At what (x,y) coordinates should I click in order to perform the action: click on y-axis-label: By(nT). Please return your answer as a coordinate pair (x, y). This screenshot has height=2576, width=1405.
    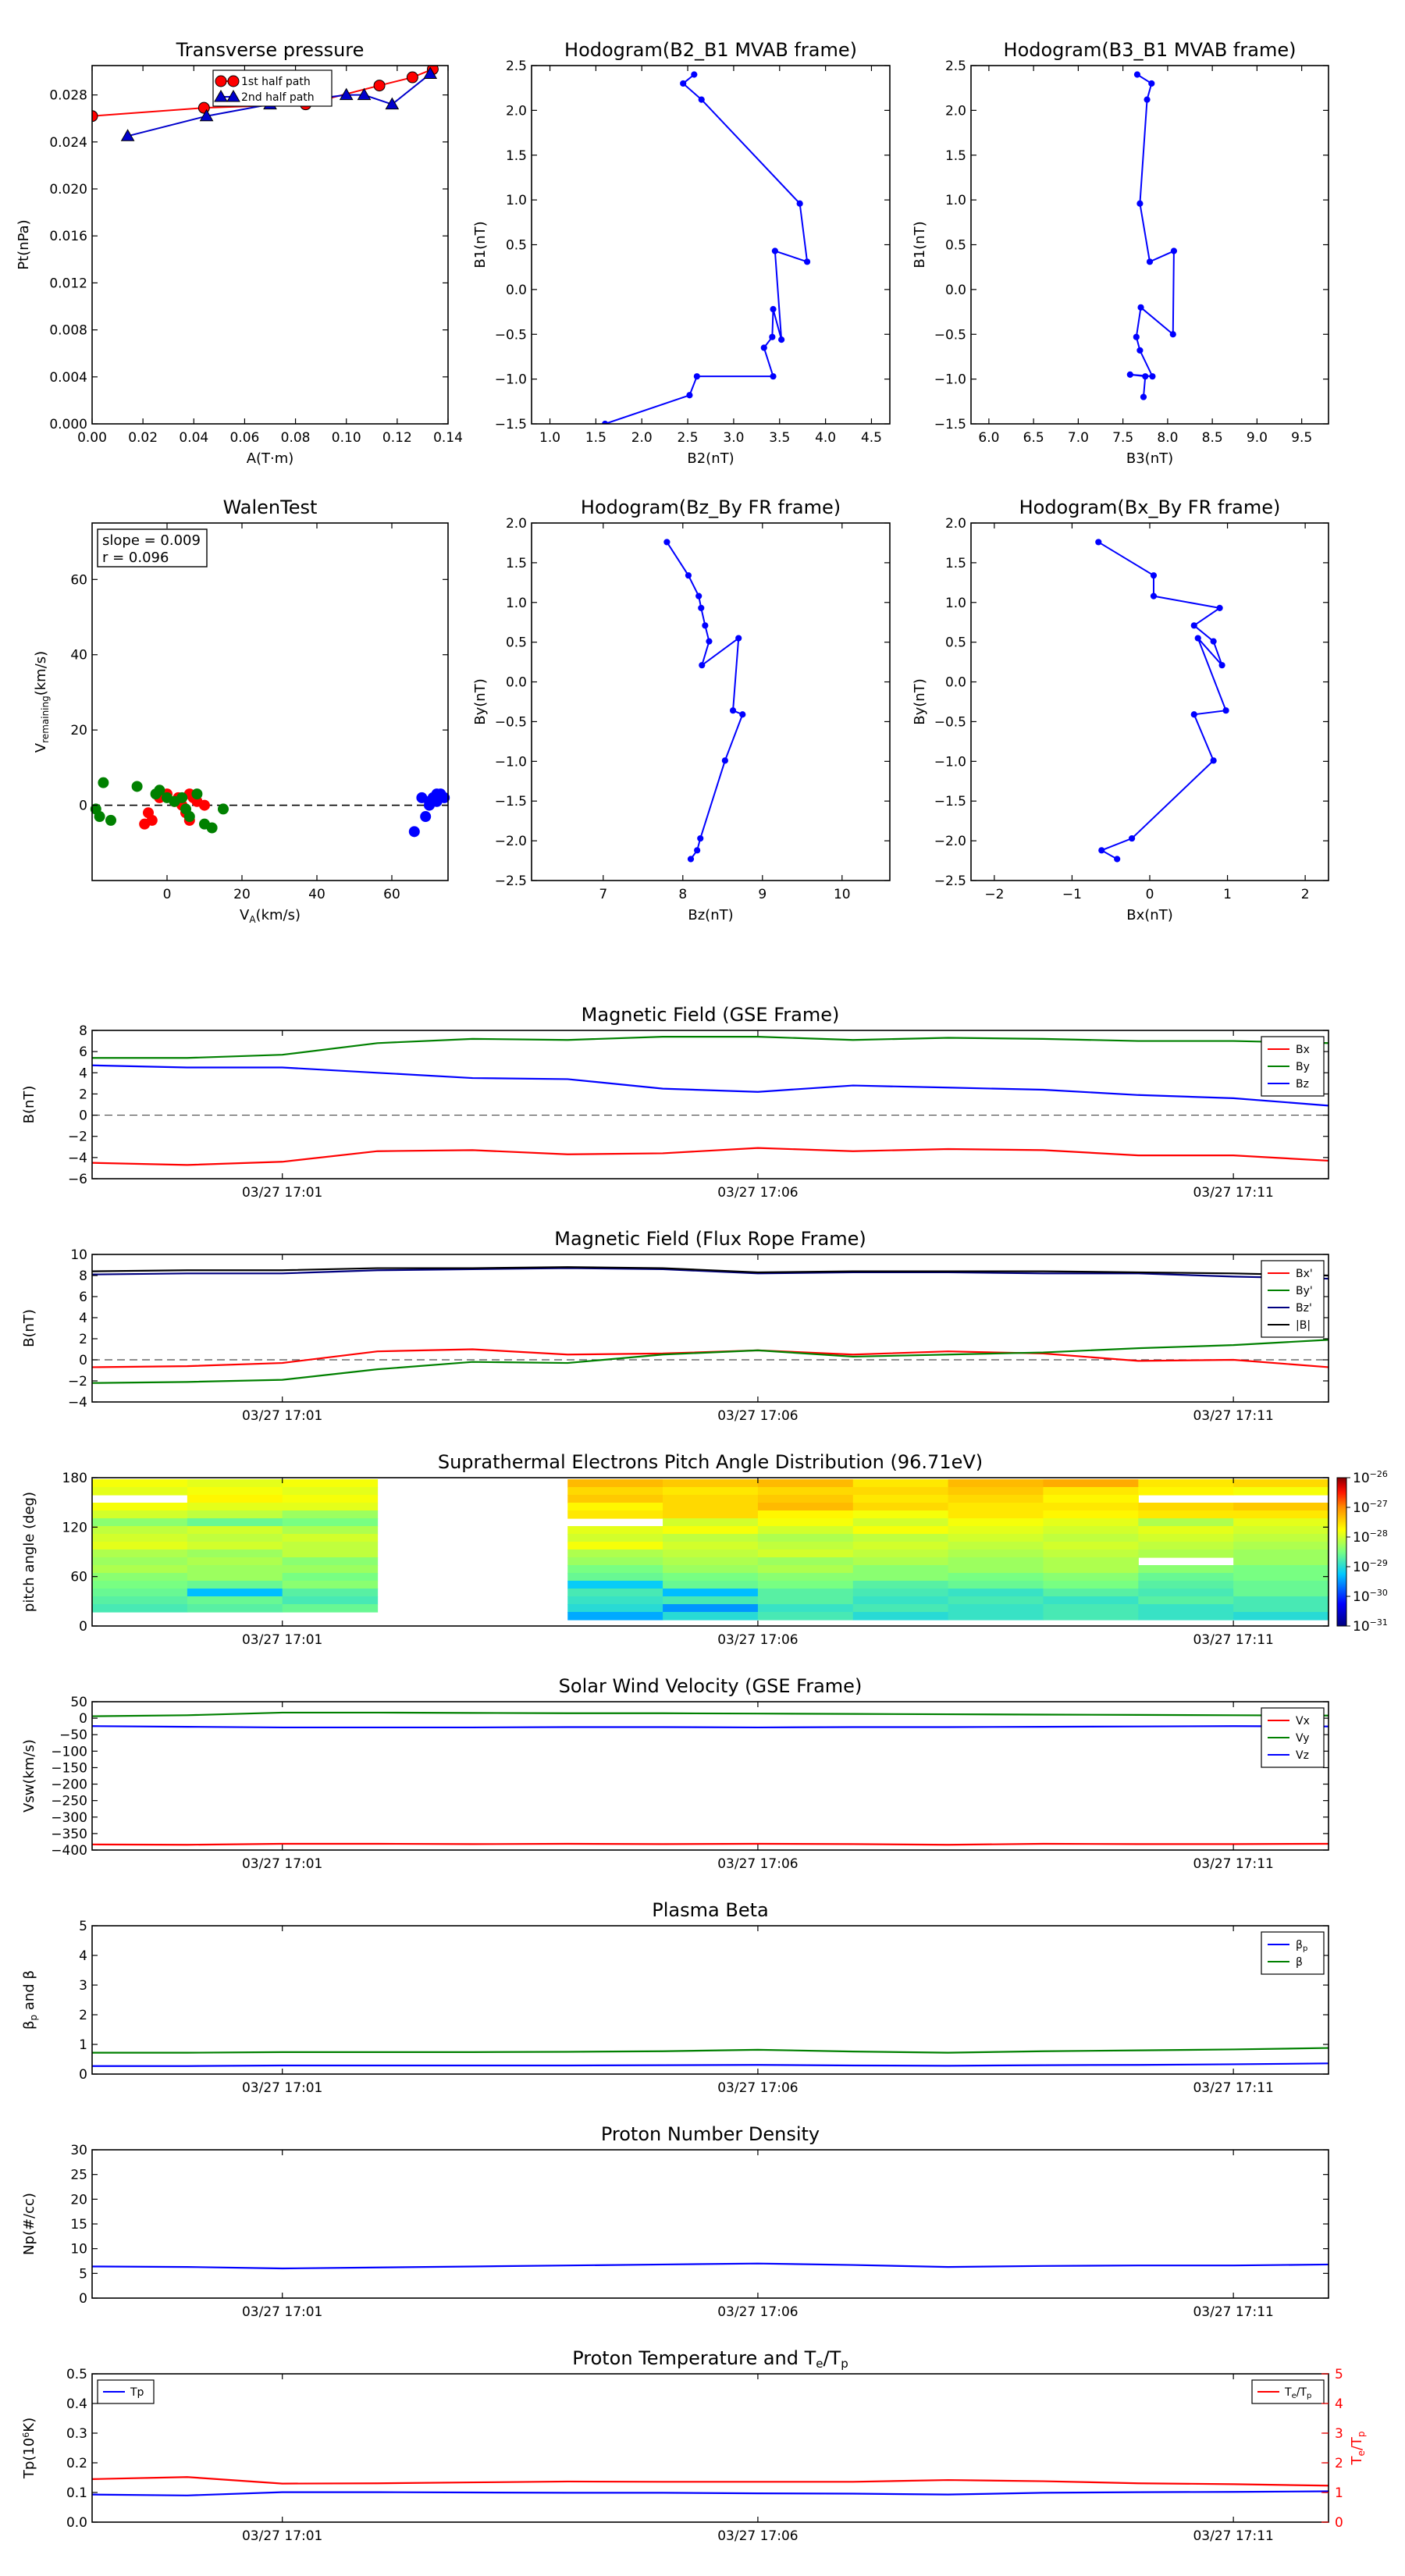
    Looking at the image, I should click on (920, 701).